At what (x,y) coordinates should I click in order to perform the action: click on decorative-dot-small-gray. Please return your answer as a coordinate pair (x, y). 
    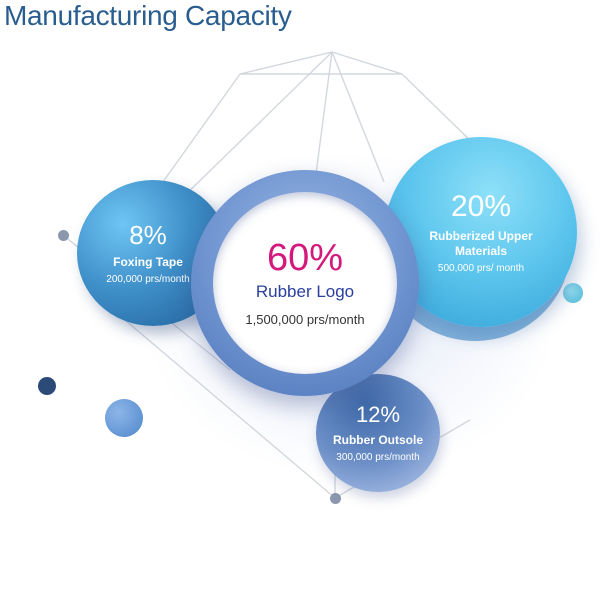
    Looking at the image, I should click on (63, 235).